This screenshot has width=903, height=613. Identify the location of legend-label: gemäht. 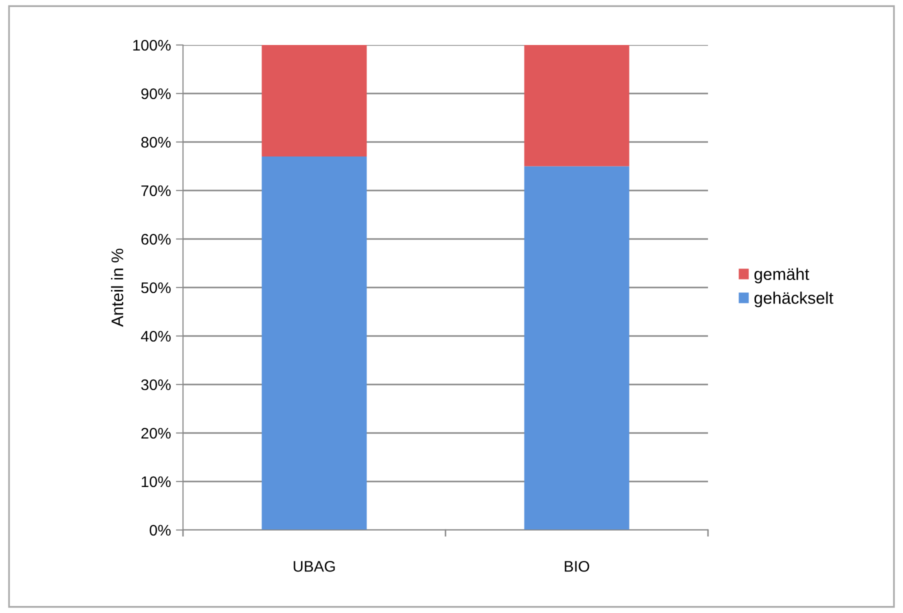
(782, 276).